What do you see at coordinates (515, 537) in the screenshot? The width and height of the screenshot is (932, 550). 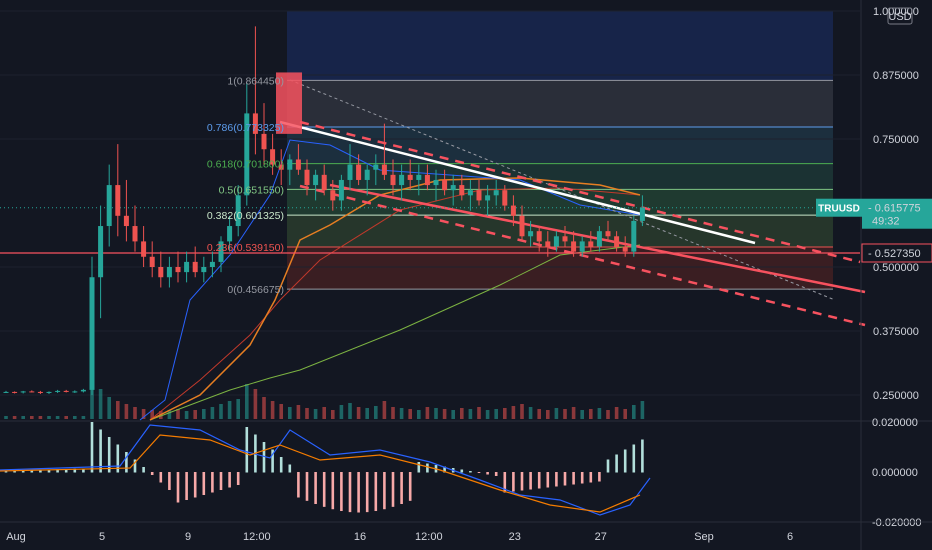 I see `time-tick-label: 23` at bounding box center [515, 537].